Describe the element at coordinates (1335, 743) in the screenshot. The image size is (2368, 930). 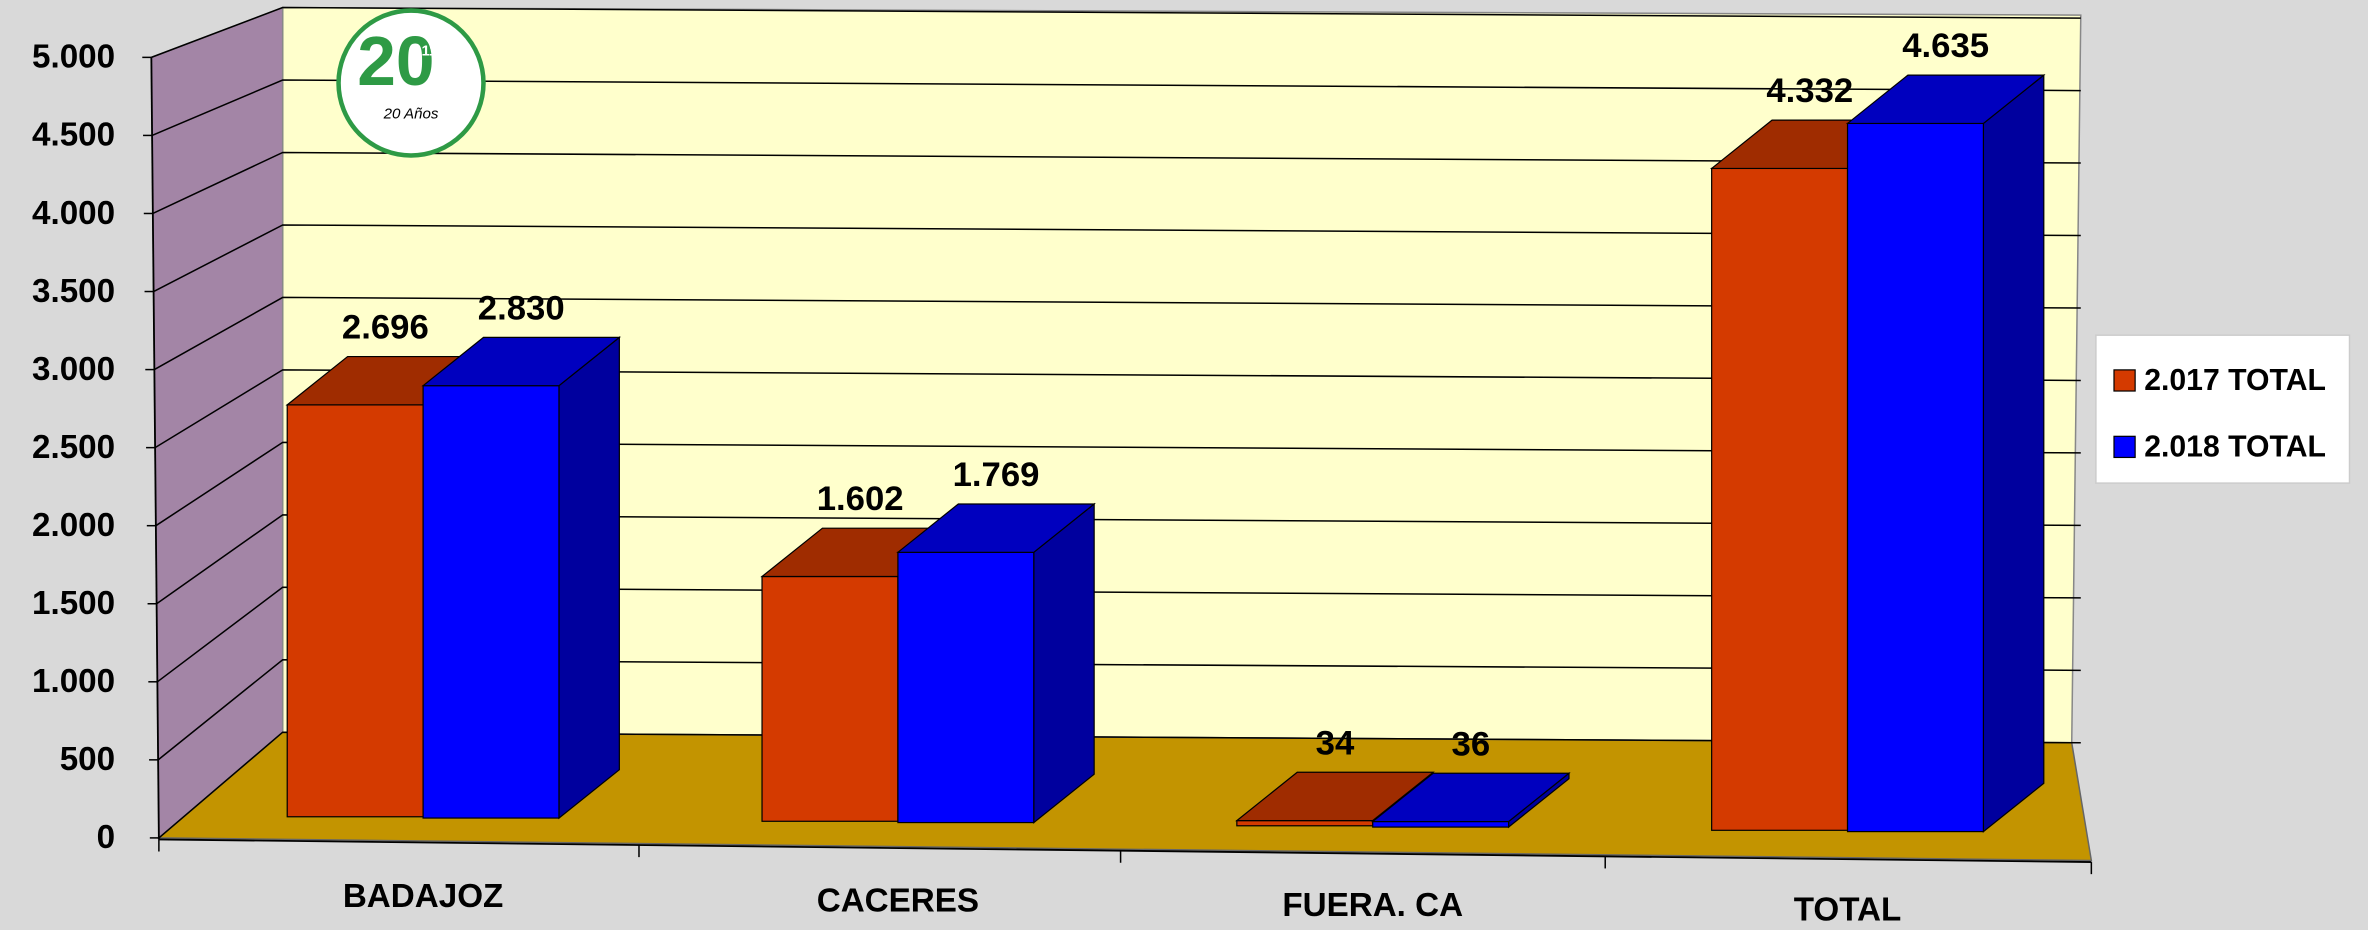
I see `value-label: 34` at that location.